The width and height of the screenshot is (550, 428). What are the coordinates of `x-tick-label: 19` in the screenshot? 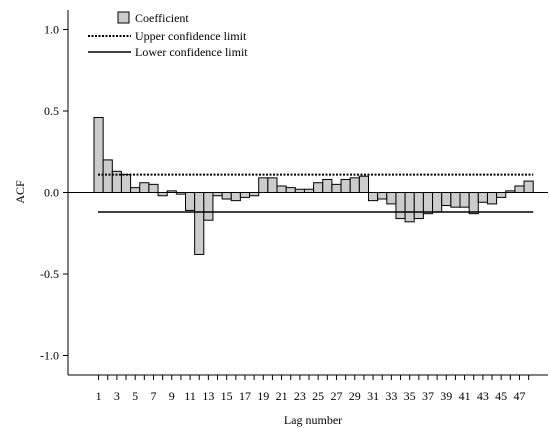 It's located at (263, 396).